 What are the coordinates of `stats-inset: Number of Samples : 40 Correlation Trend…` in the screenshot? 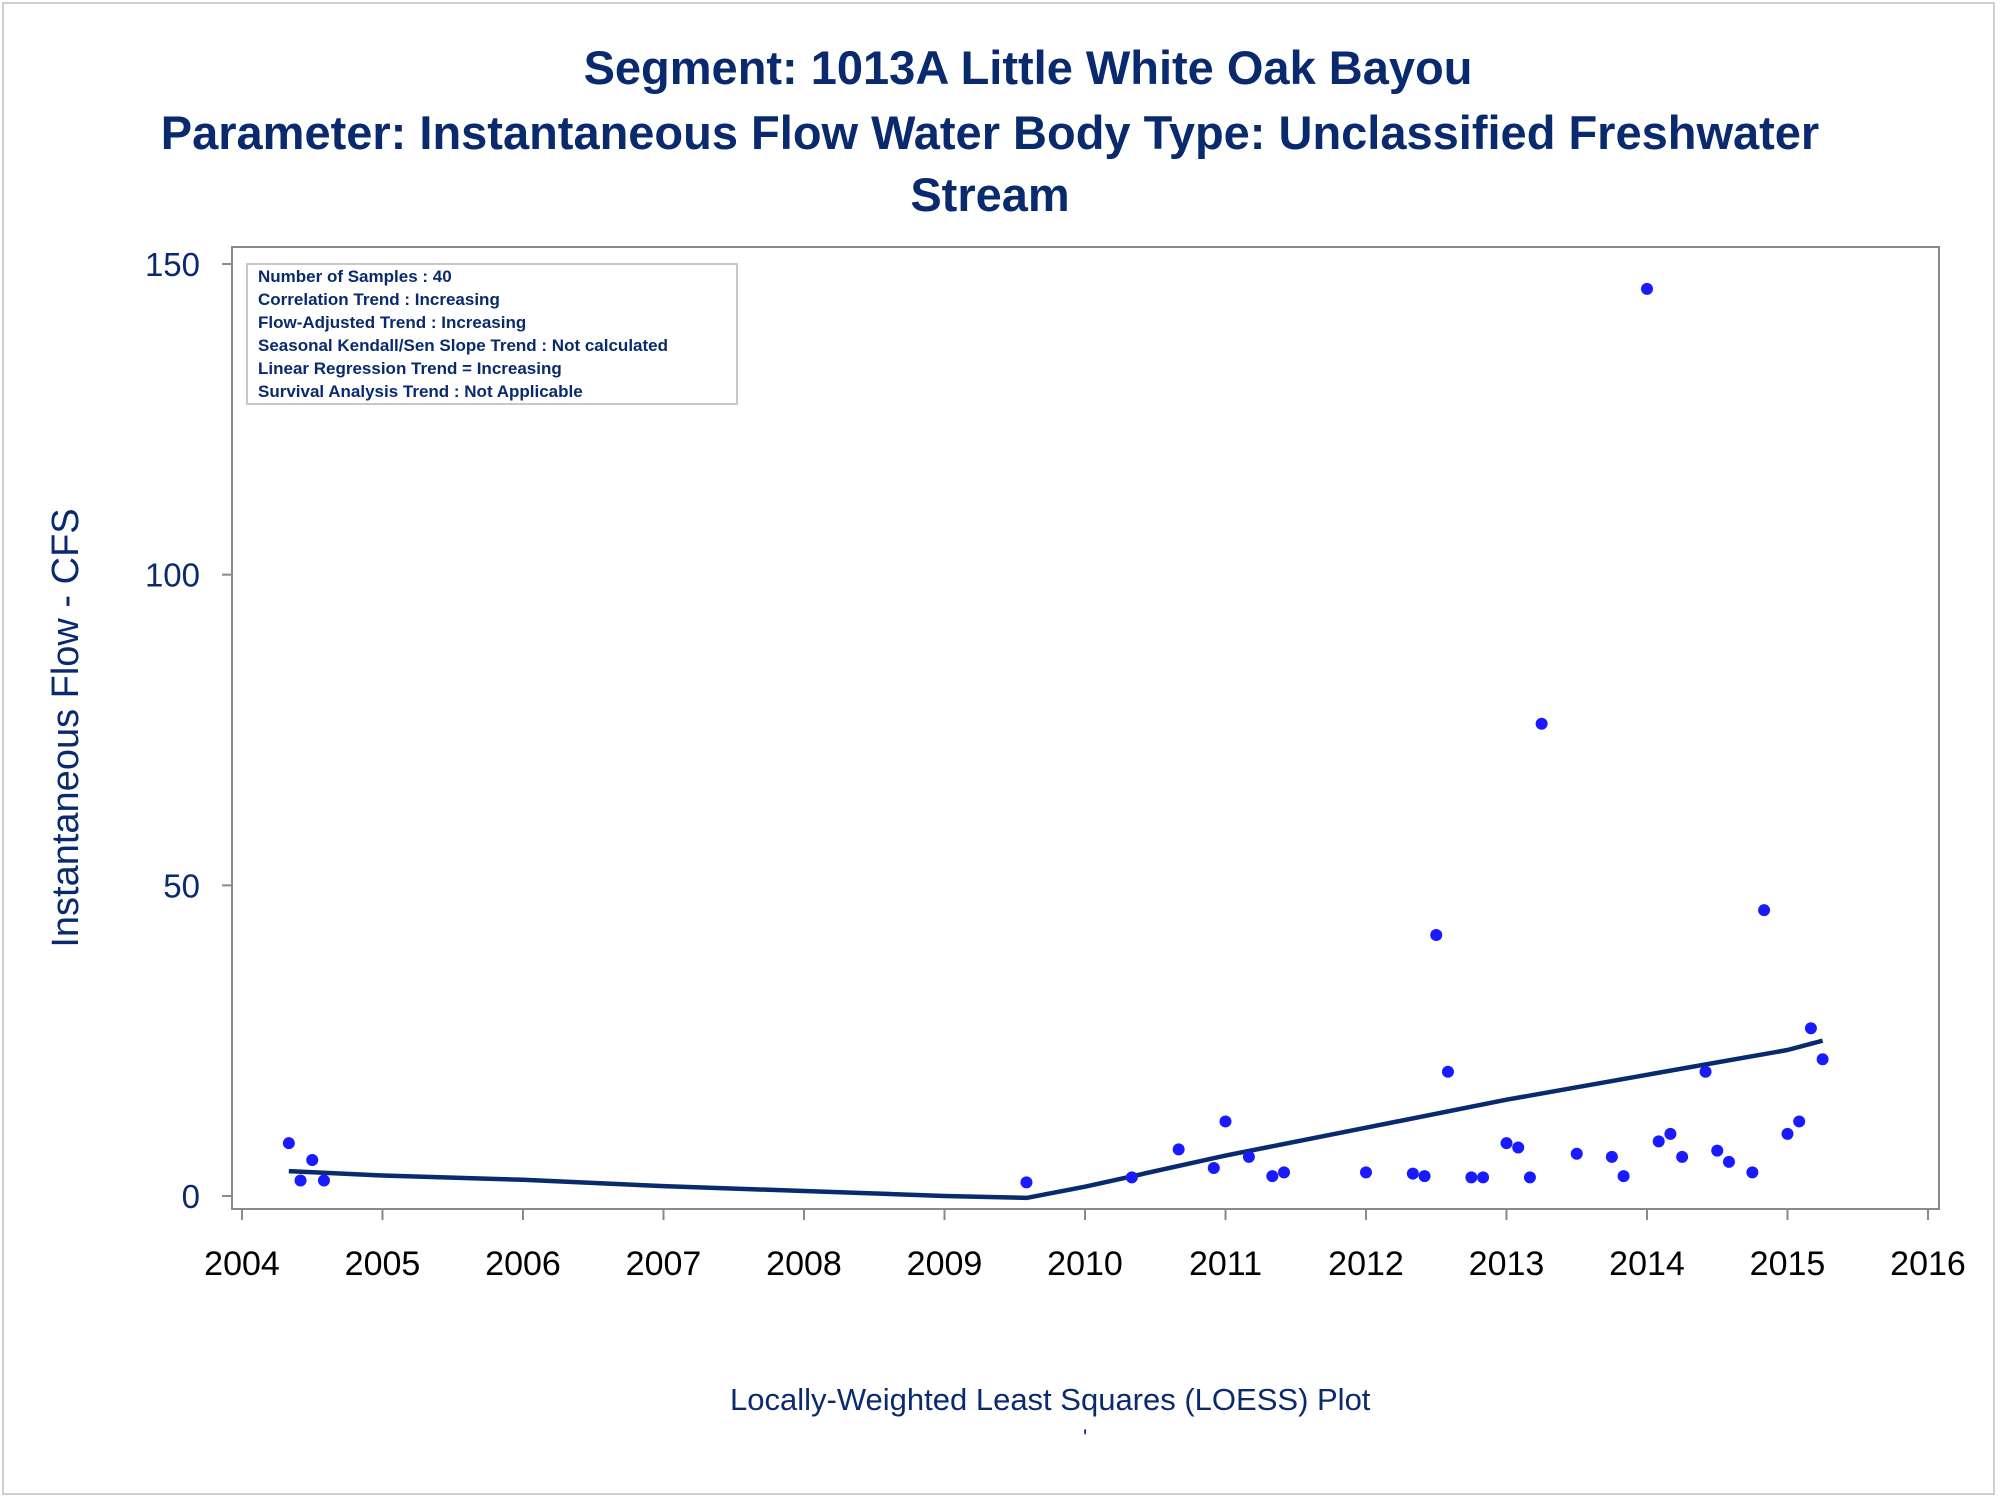 It's located at (492, 334).